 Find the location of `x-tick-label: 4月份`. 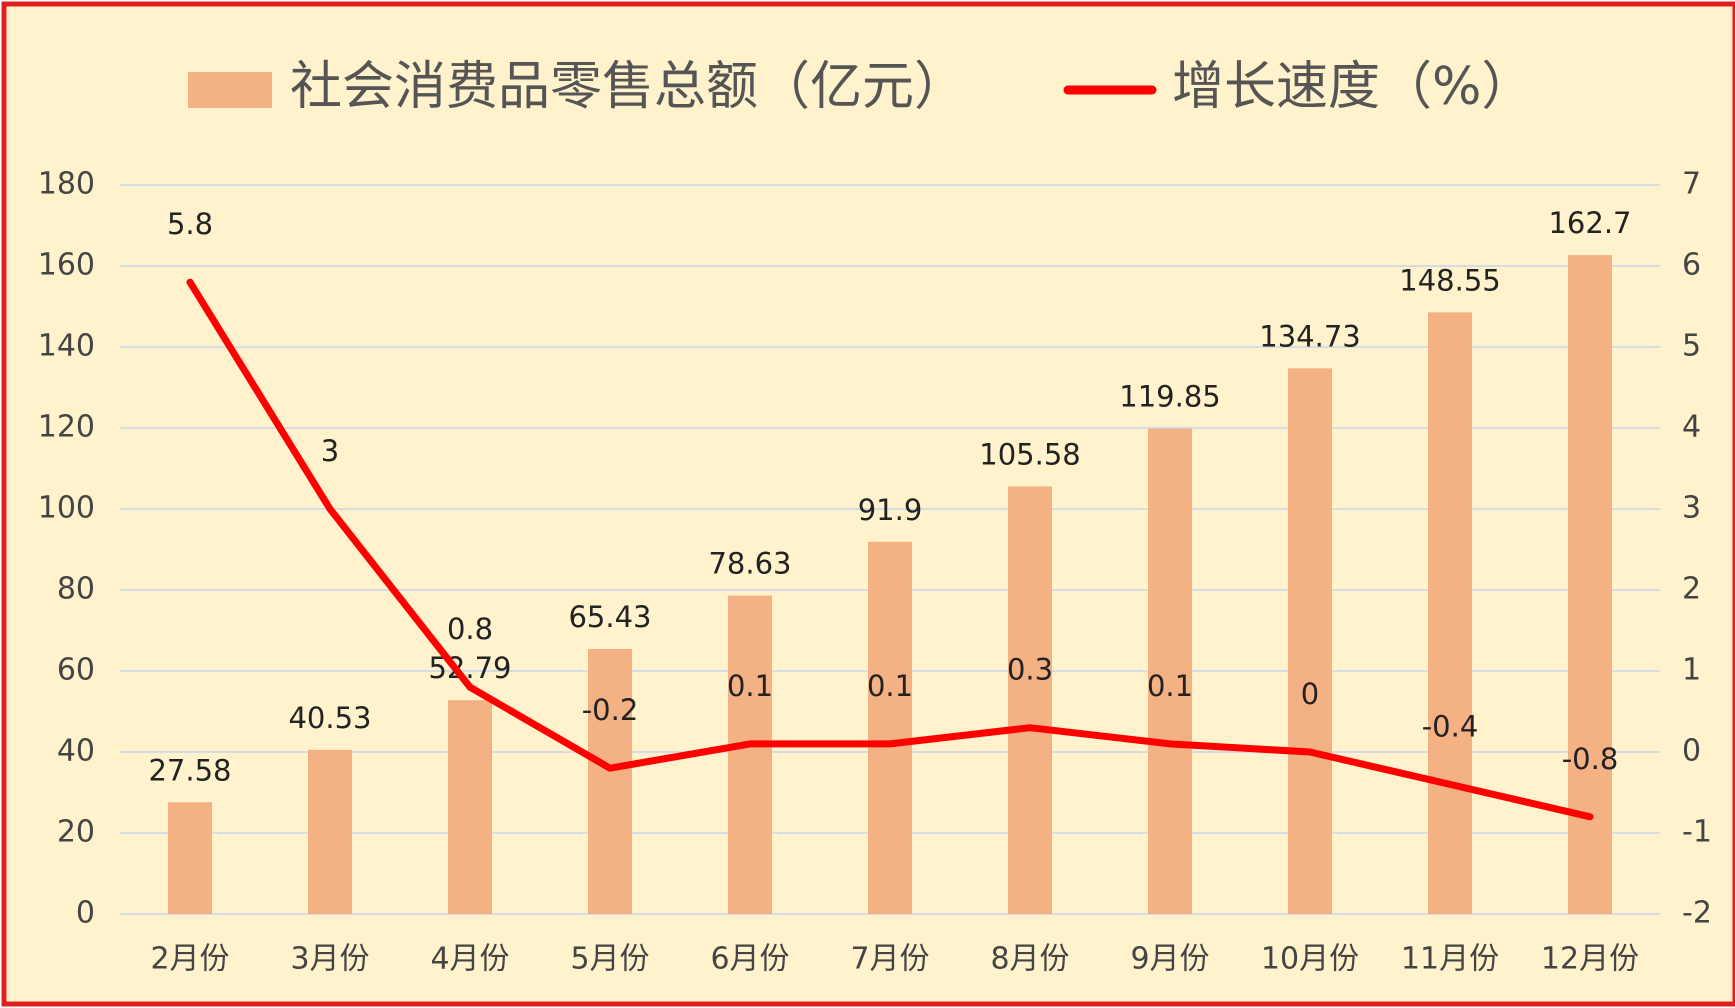

x-tick-label: 4月份 is located at coordinates (469, 959).